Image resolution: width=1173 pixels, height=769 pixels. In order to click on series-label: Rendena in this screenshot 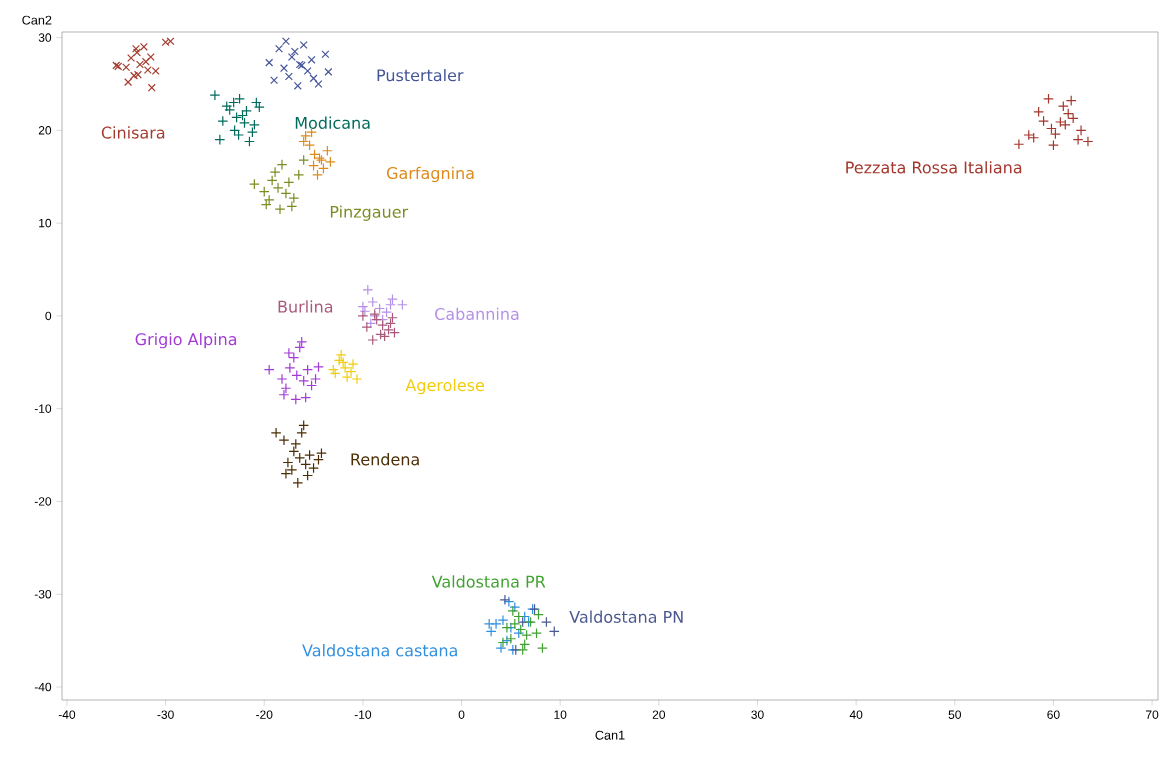, I will do `click(385, 459)`.